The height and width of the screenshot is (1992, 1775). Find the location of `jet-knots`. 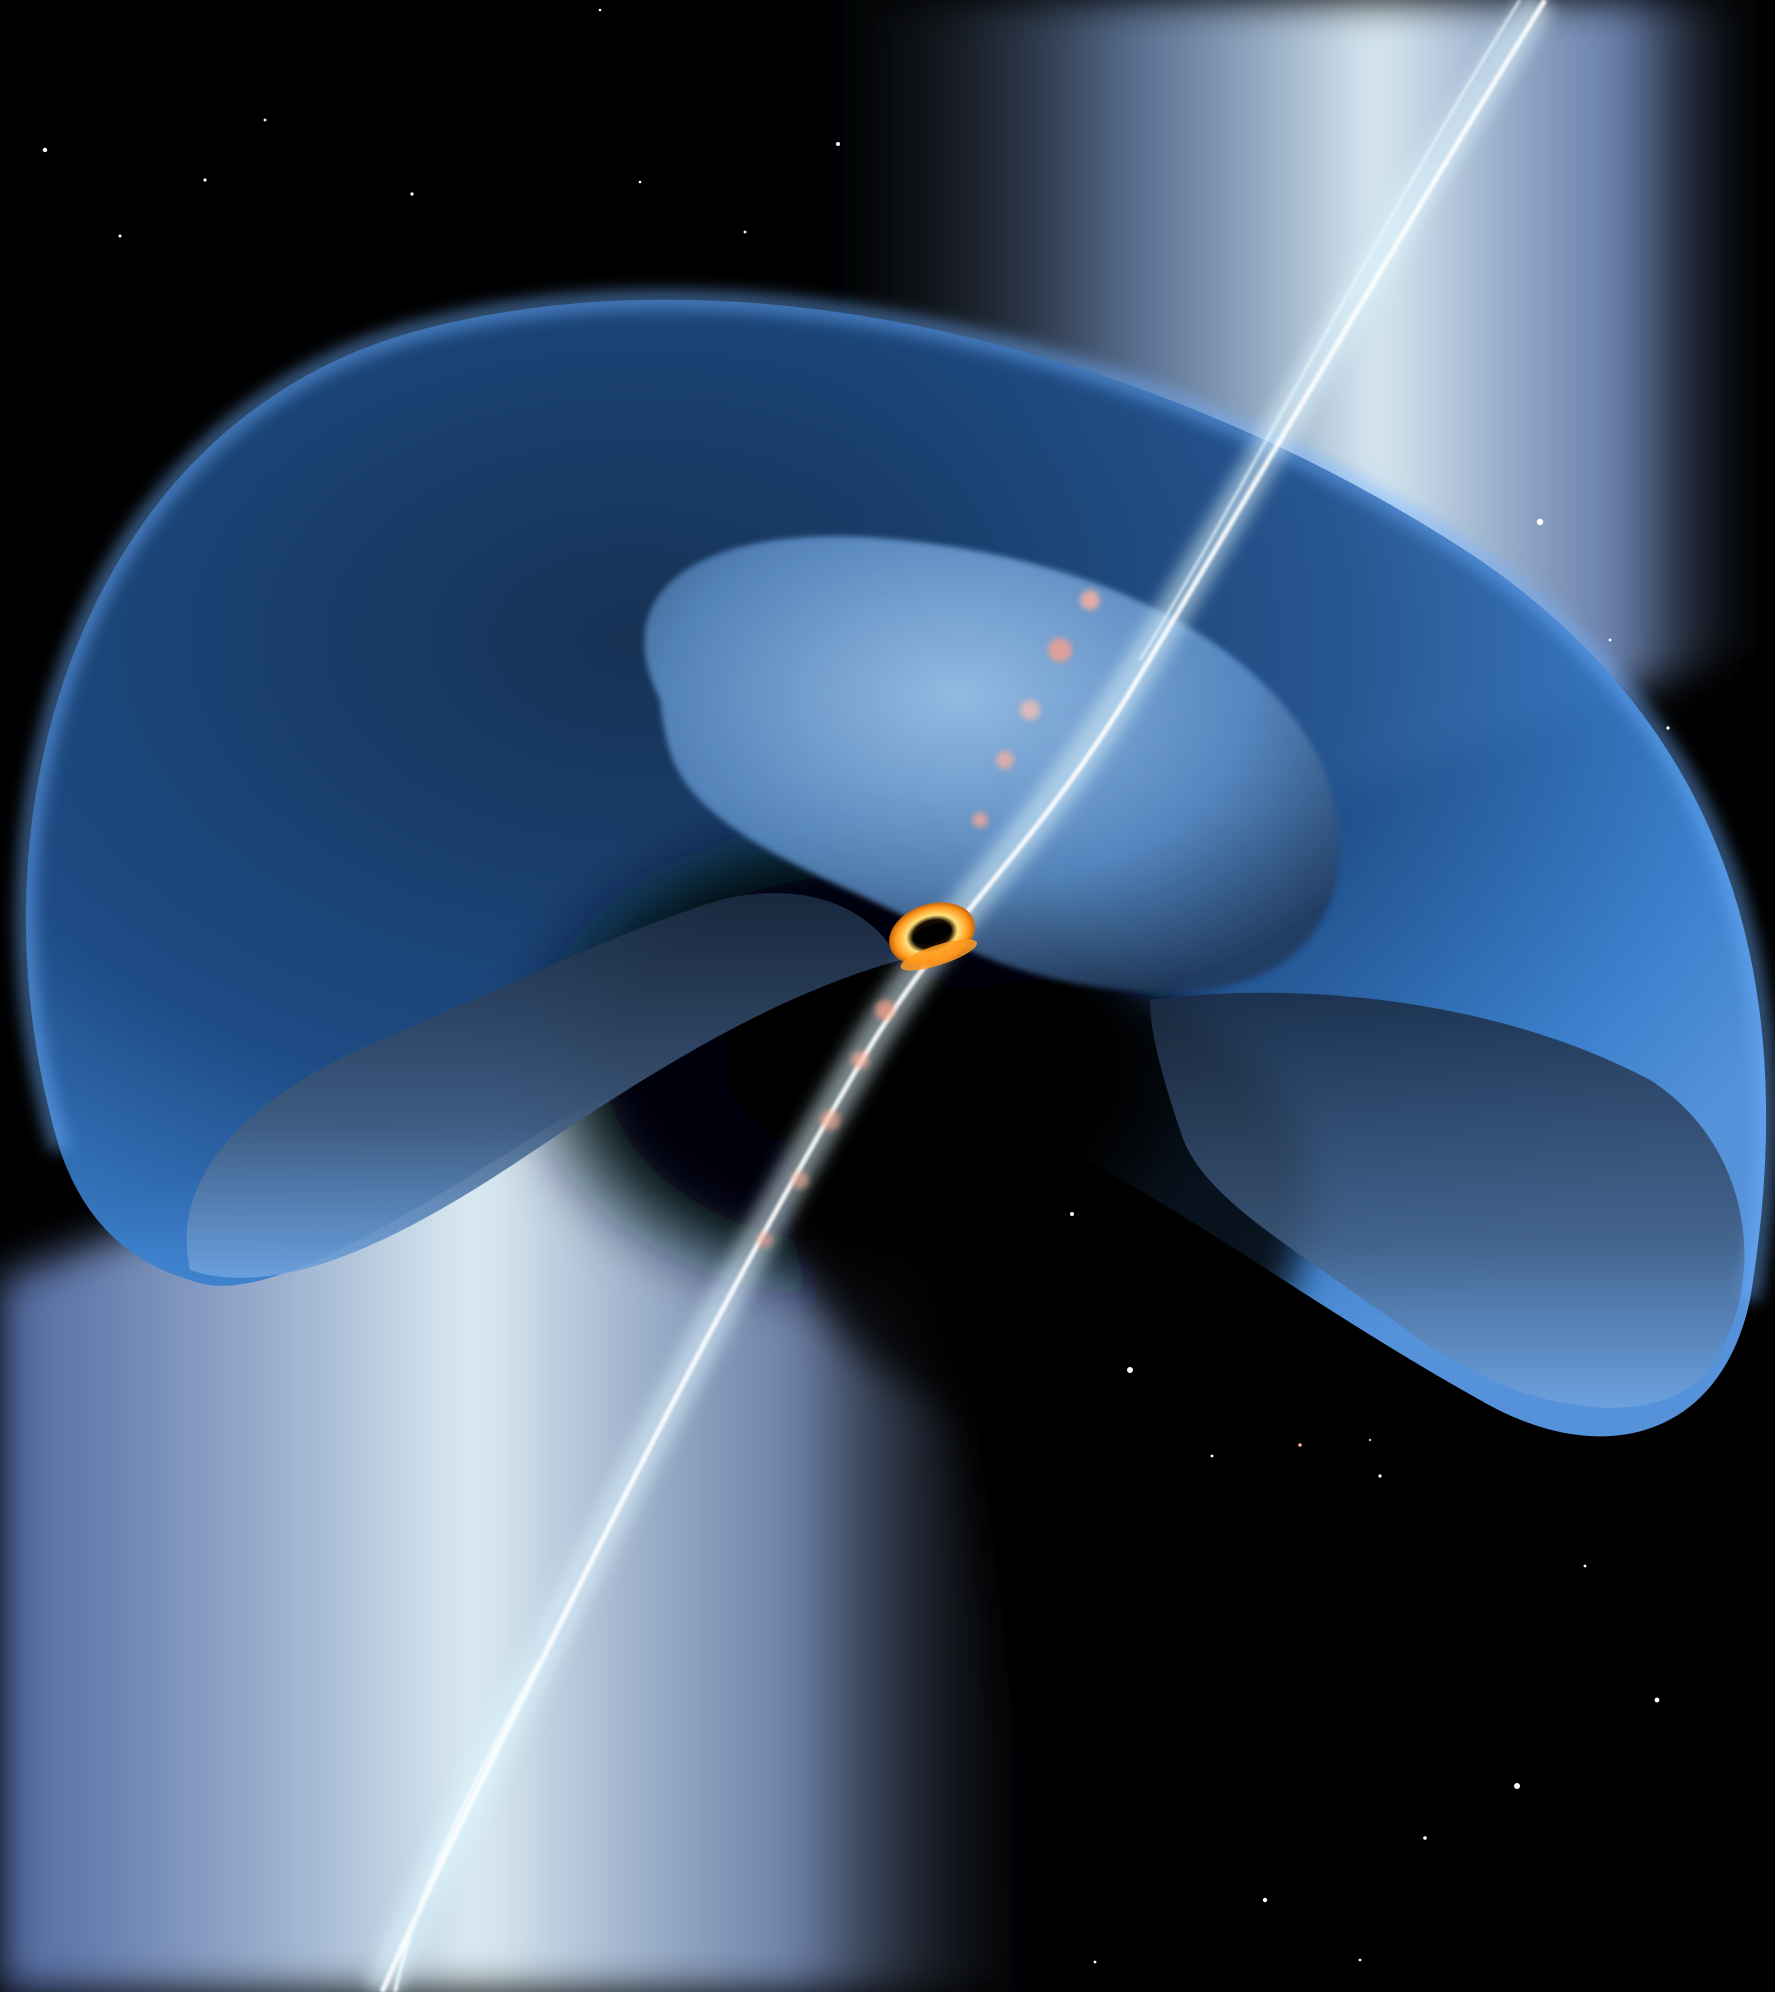

jet-knots is located at coordinates (928, 919).